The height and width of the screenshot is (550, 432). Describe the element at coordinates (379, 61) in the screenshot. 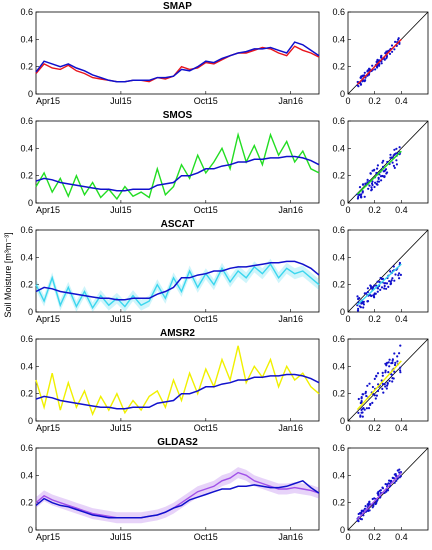

I see `regression-line` at that location.